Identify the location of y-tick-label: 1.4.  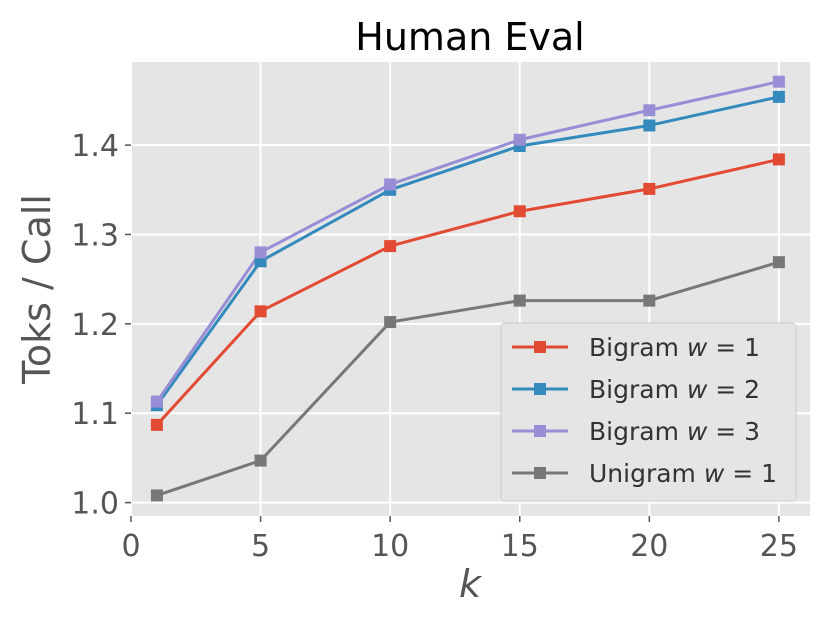
(95, 146).